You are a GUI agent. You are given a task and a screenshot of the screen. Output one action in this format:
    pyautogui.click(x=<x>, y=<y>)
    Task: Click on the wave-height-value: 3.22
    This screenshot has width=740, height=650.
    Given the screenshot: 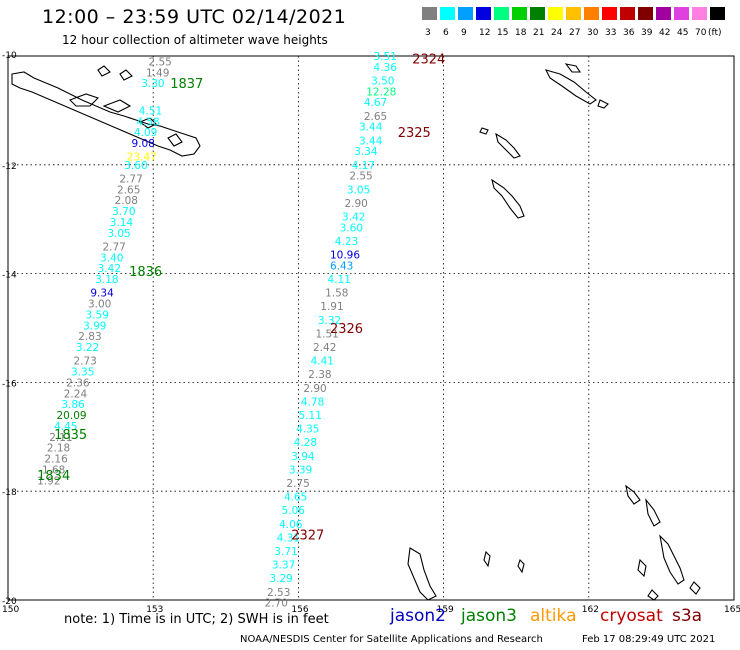 What is the action you would take?
    pyautogui.click(x=87, y=348)
    